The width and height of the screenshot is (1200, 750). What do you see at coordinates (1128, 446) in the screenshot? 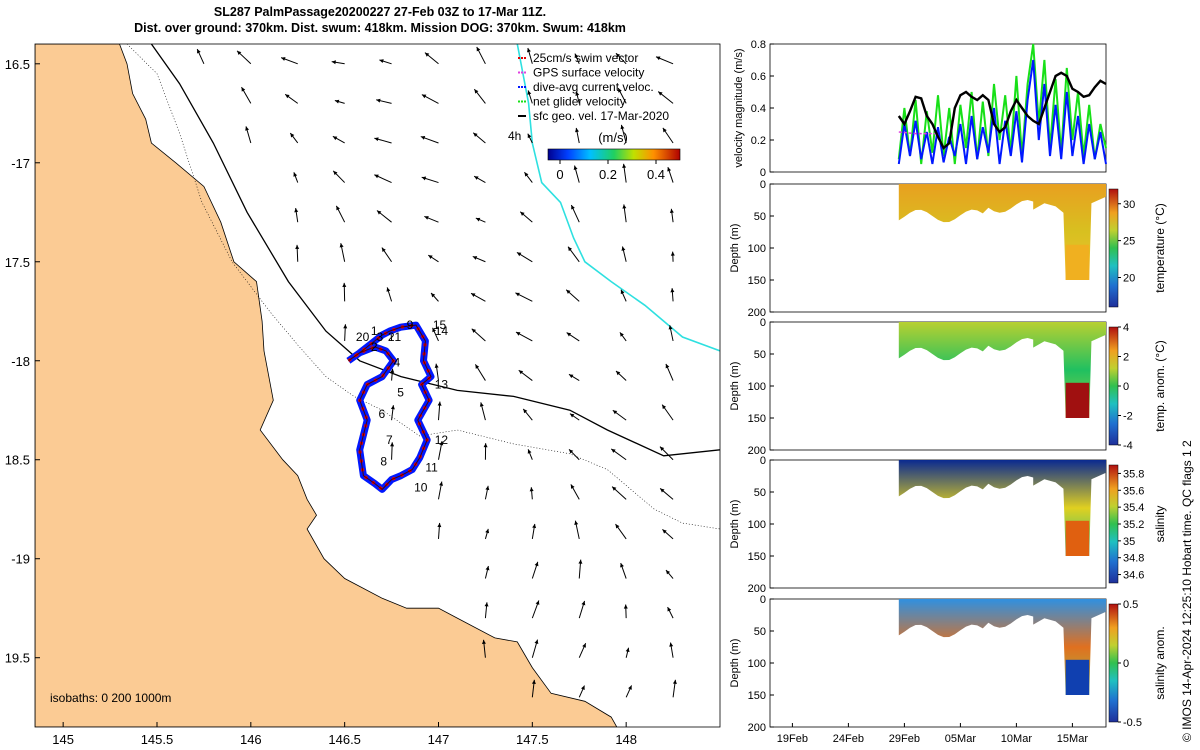
I see `cbar-tick-label: -4` at bounding box center [1128, 446].